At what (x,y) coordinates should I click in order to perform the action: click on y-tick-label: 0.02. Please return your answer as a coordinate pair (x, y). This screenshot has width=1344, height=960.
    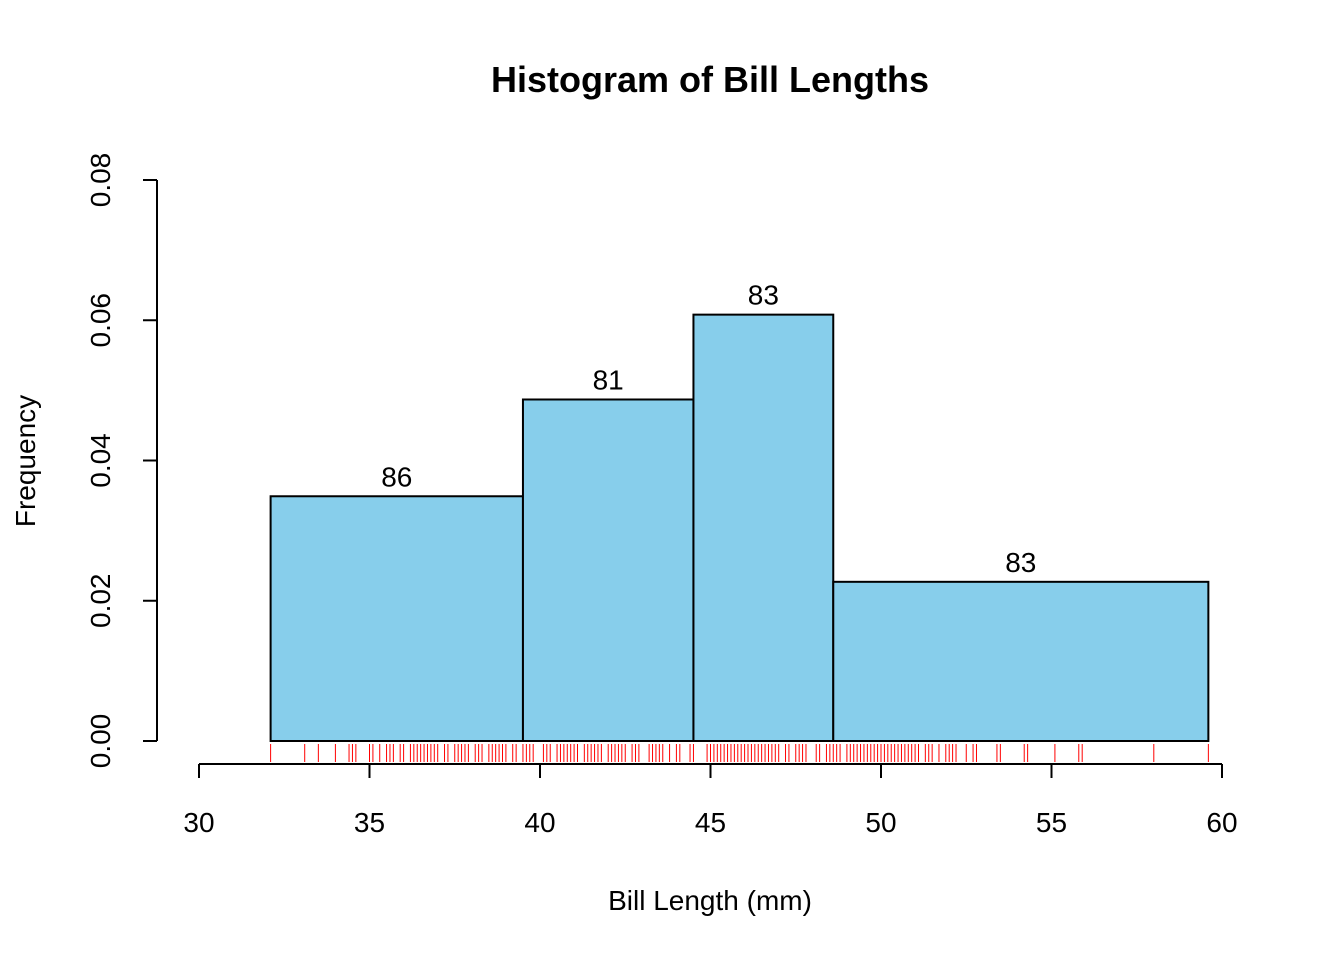
    Looking at the image, I should click on (100, 601).